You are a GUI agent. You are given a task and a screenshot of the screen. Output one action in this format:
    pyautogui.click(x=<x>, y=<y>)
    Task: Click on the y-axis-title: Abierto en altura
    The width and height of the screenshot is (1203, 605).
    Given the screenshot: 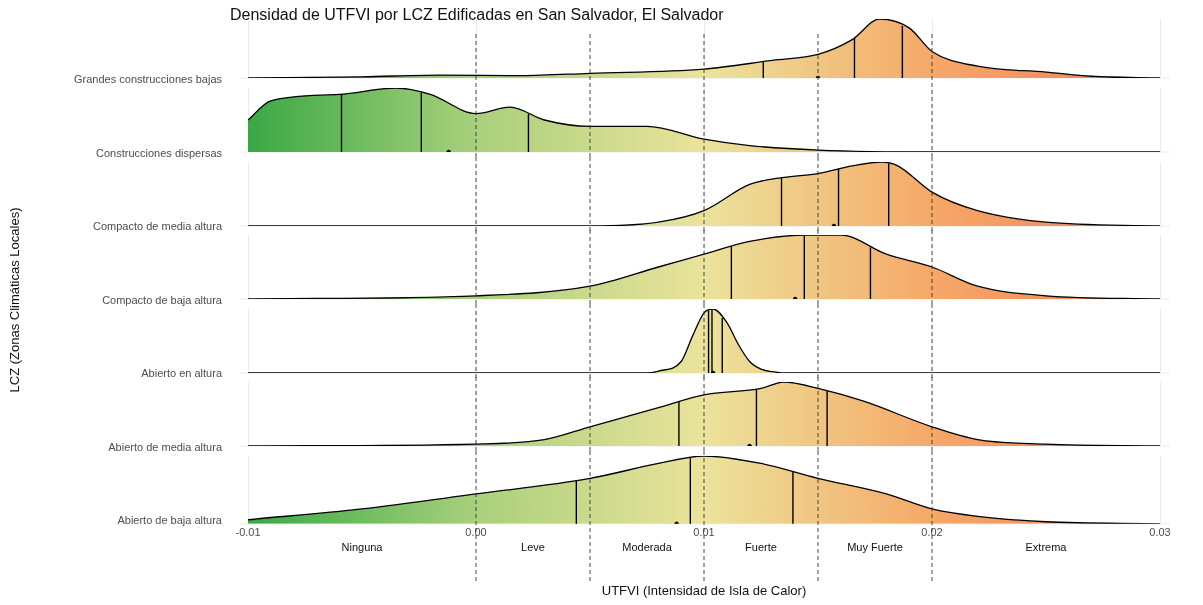 What is the action you would take?
    pyautogui.click(x=181, y=373)
    